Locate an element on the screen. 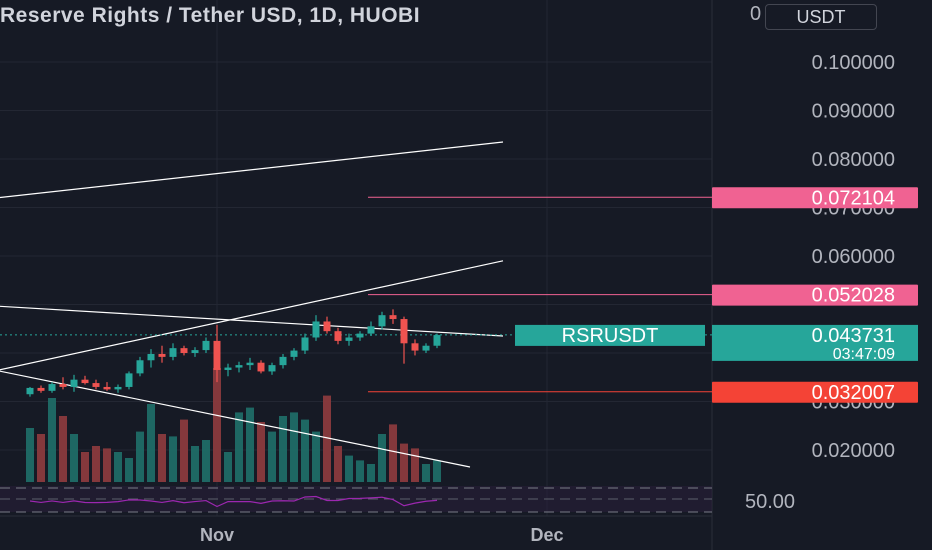 The image size is (932, 550). symbol-tag is located at coordinates (610, 335).